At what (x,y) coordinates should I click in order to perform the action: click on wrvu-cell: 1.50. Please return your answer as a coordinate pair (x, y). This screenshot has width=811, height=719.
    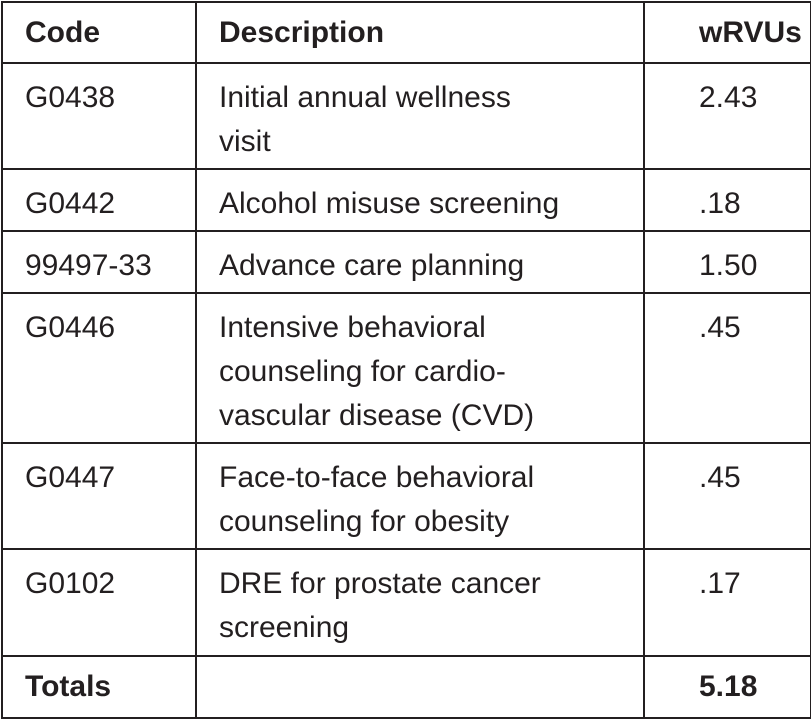
    Looking at the image, I should click on (727, 262).